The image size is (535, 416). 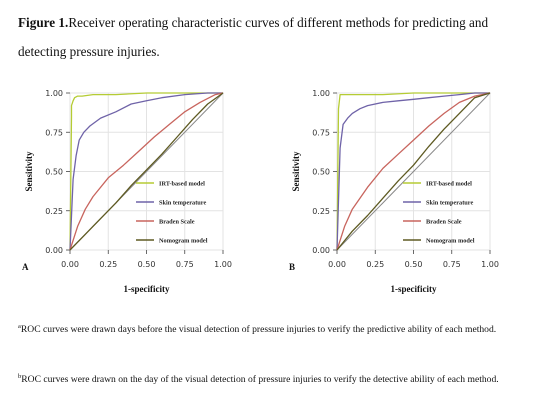 What do you see at coordinates (25, 267) in the screenshot?
I see `panel-label: A` at bounding box center [25, 267].